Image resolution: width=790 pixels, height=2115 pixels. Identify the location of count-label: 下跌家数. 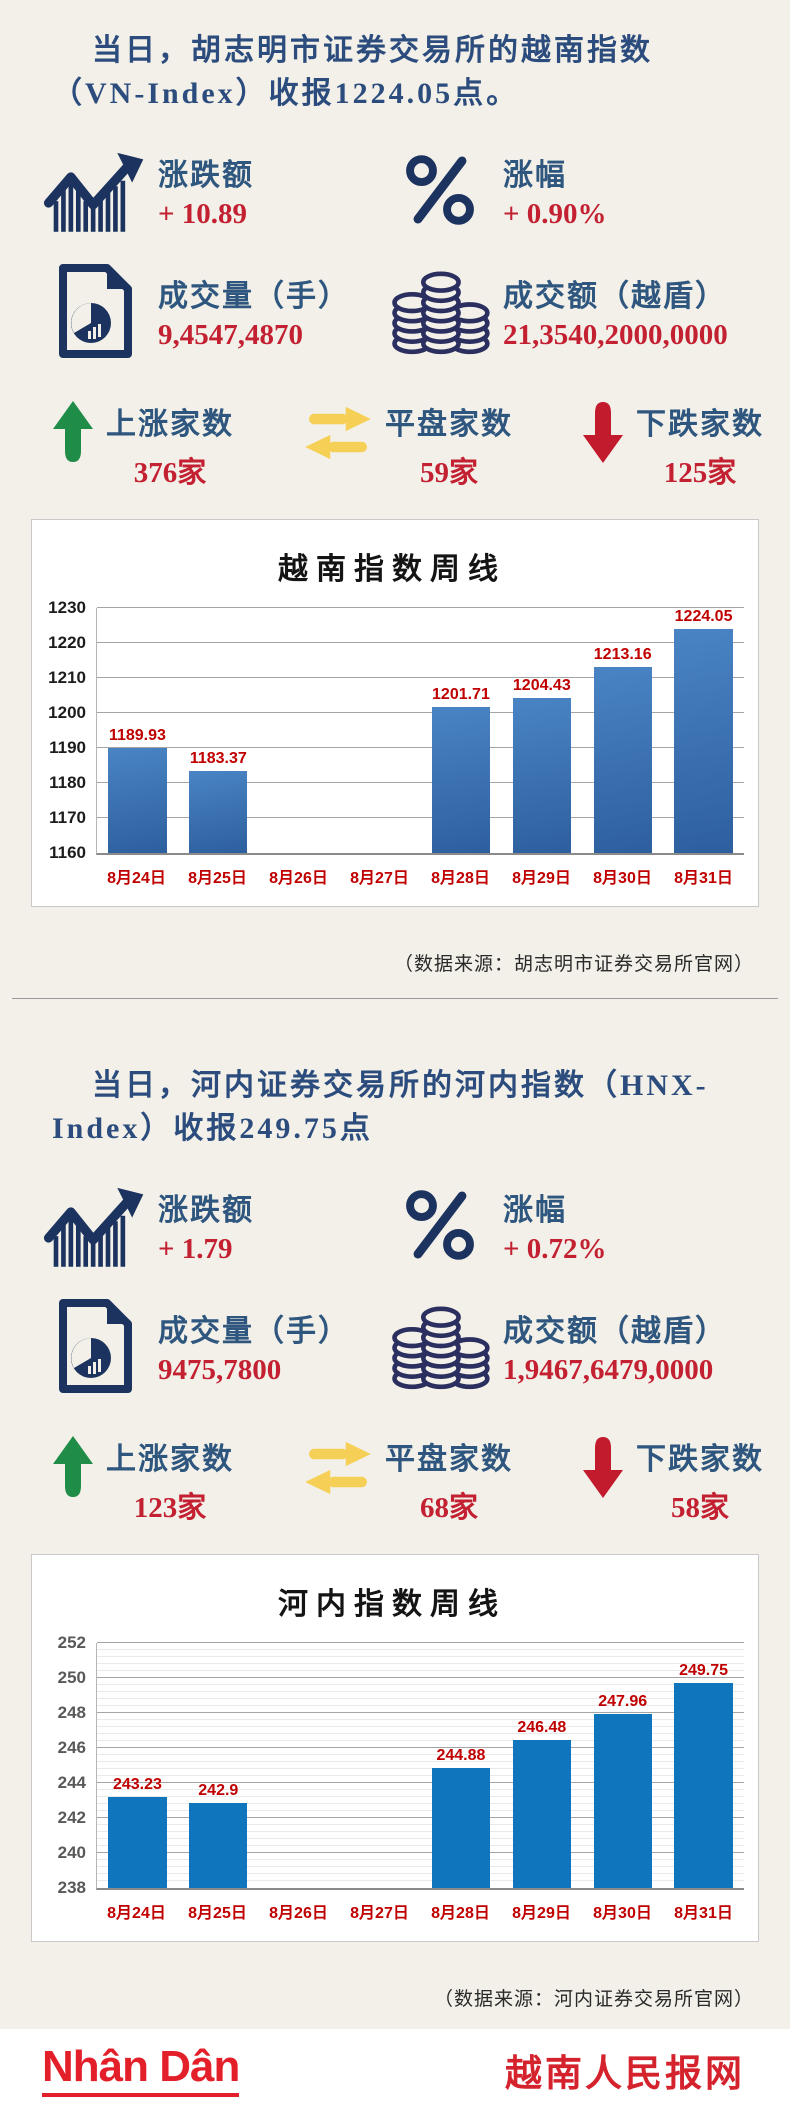
(700, 1460).